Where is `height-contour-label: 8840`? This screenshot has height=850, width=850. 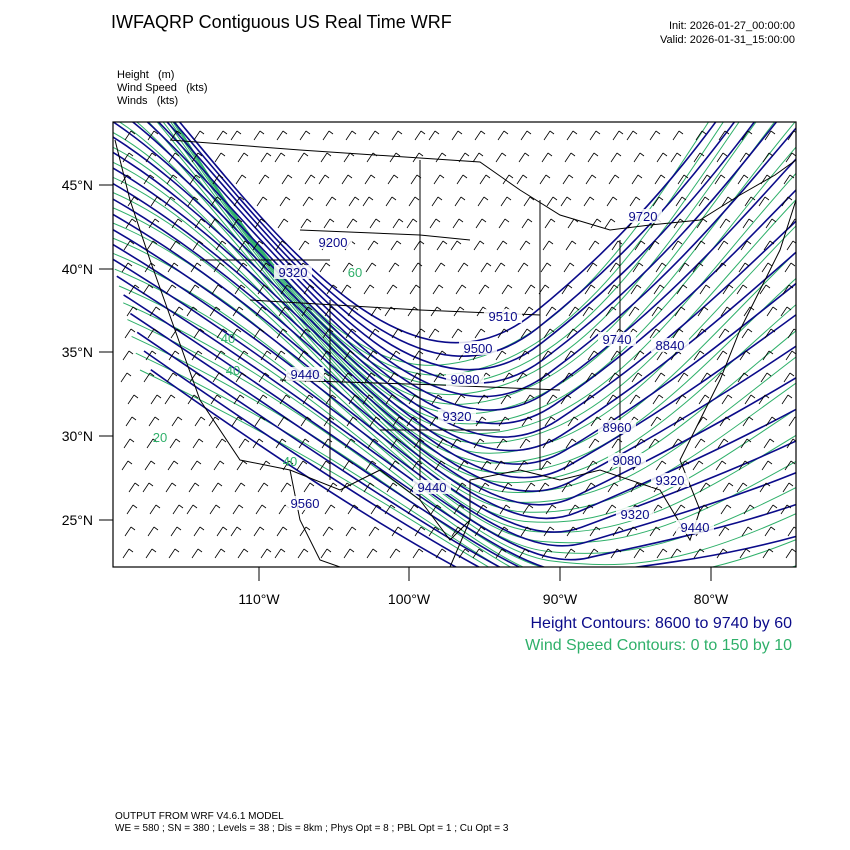
height-contour-label: 8840 is located at coordinates (670, 345).